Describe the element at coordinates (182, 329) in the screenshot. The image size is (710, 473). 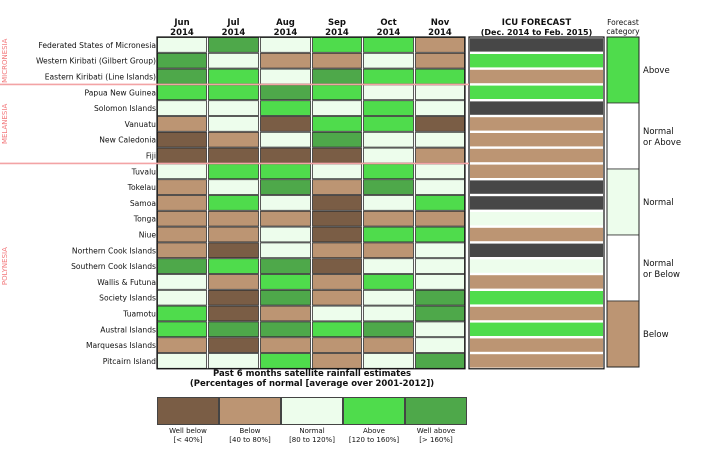
I see `cell-austral-islands-jun` at that location.